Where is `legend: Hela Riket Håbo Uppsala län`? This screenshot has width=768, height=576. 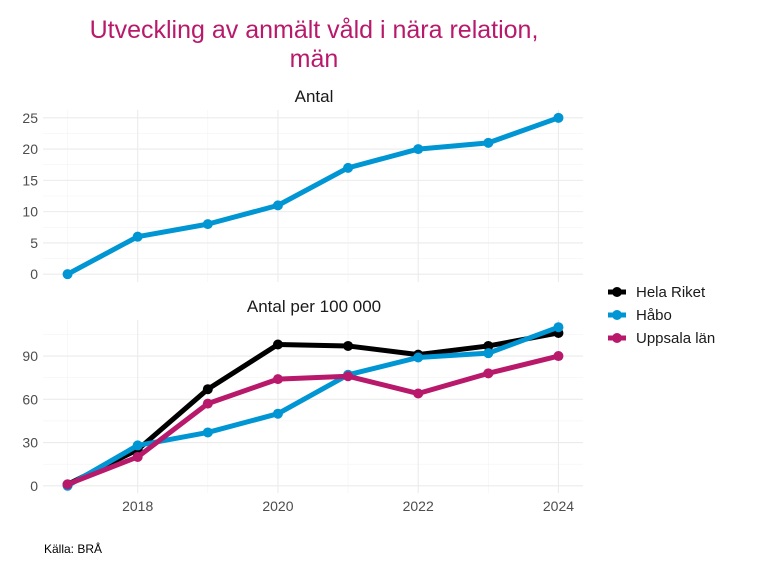 legend: Hela Riket Håbo Uppsala län is located at coordinates (661, 315).